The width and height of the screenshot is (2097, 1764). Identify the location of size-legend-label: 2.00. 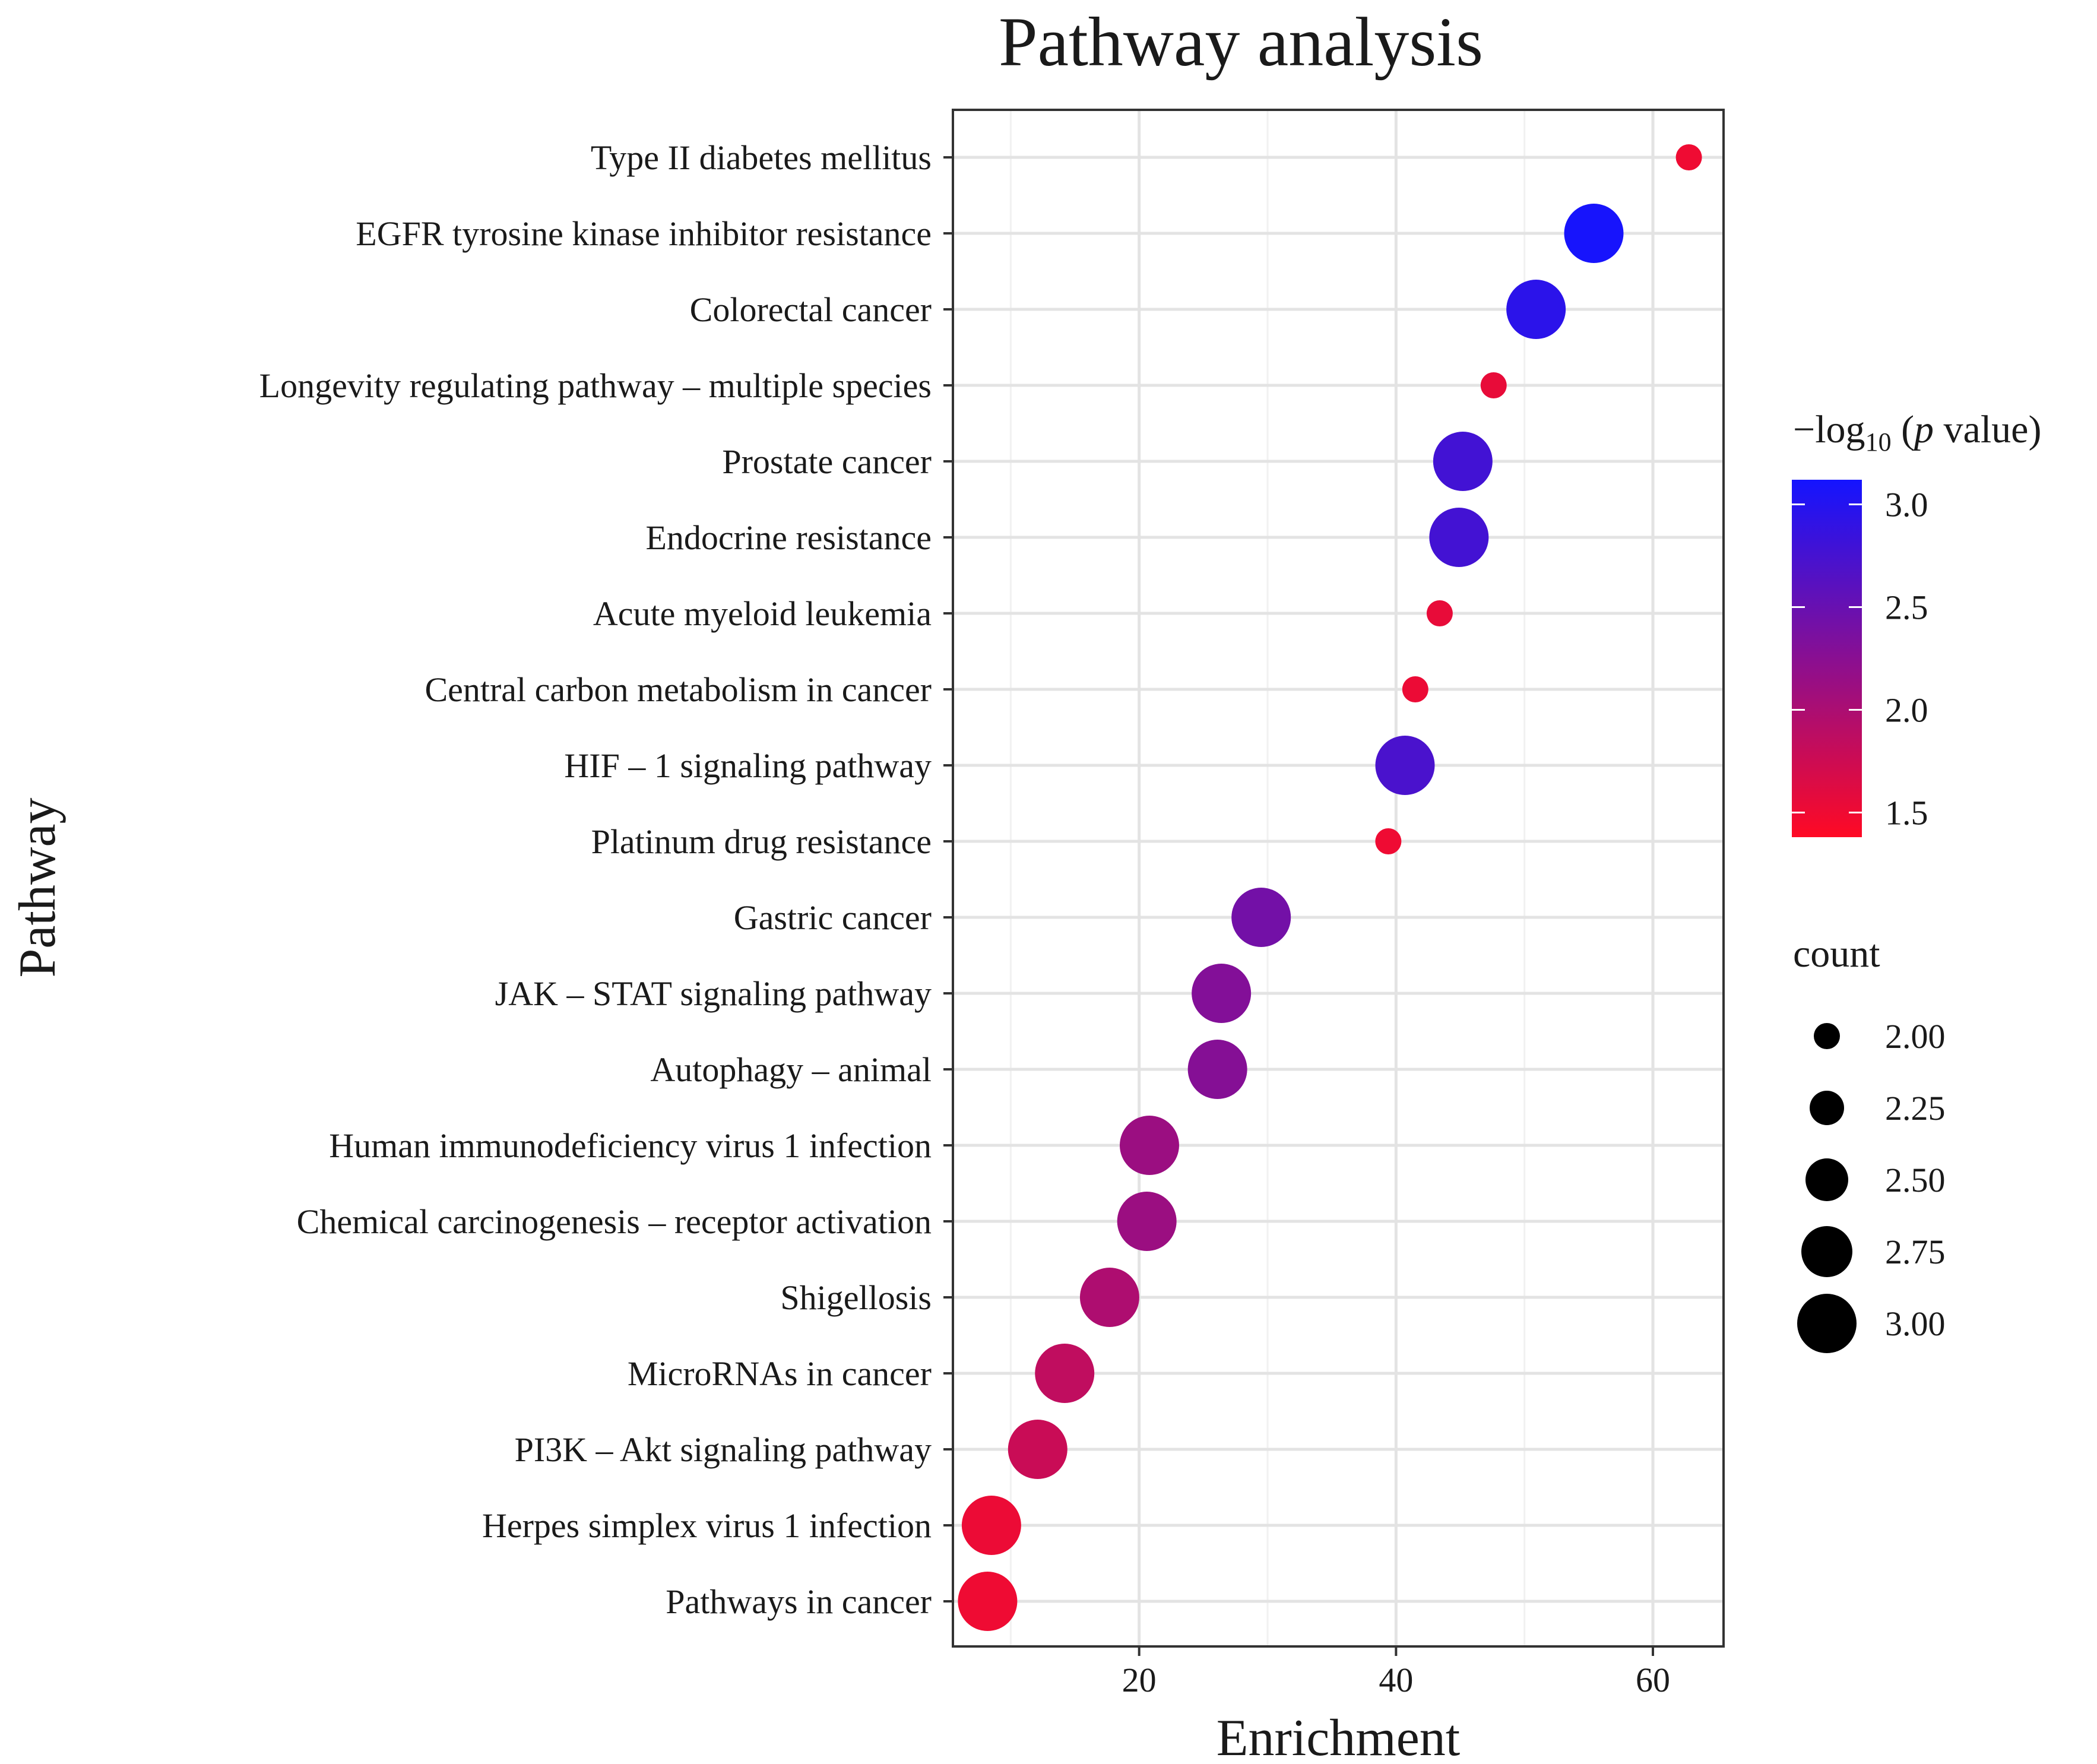
(1915, 1037).